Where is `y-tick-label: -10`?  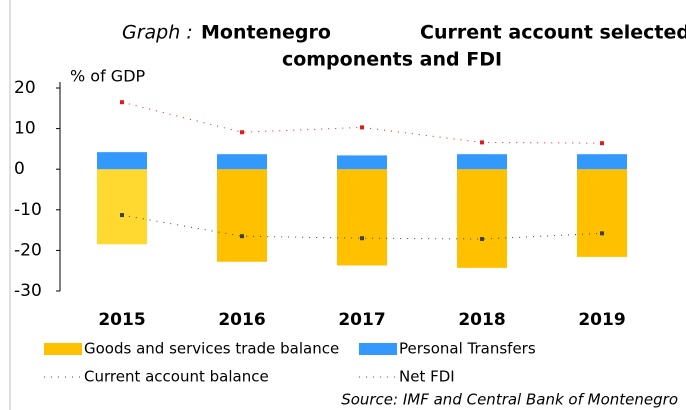 y-tick-label: -10 is located at coordinates (28, 210).